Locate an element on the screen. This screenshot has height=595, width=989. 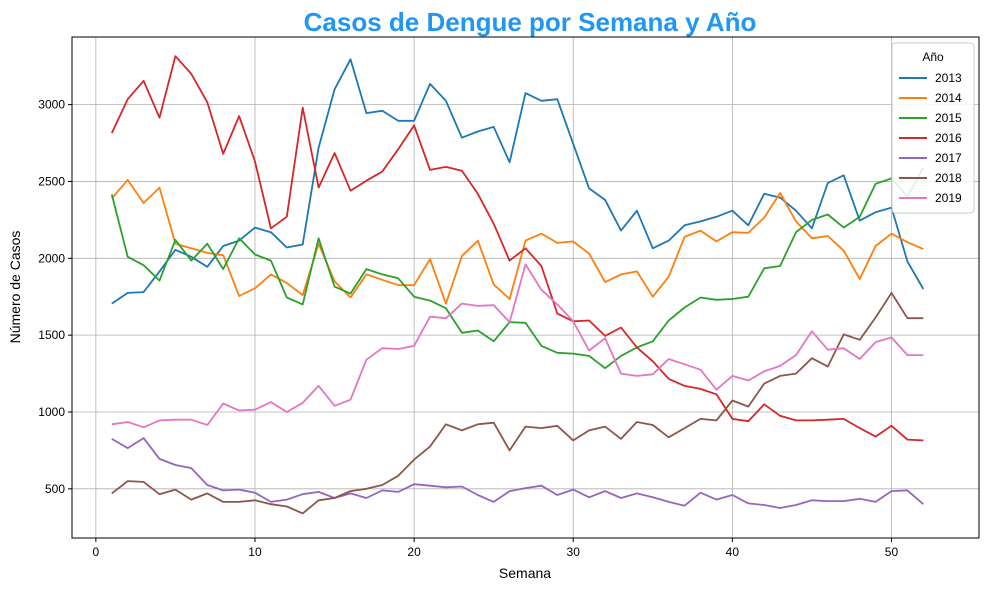
legend-label-2017: 2017 is located at coordinates (948, 158).